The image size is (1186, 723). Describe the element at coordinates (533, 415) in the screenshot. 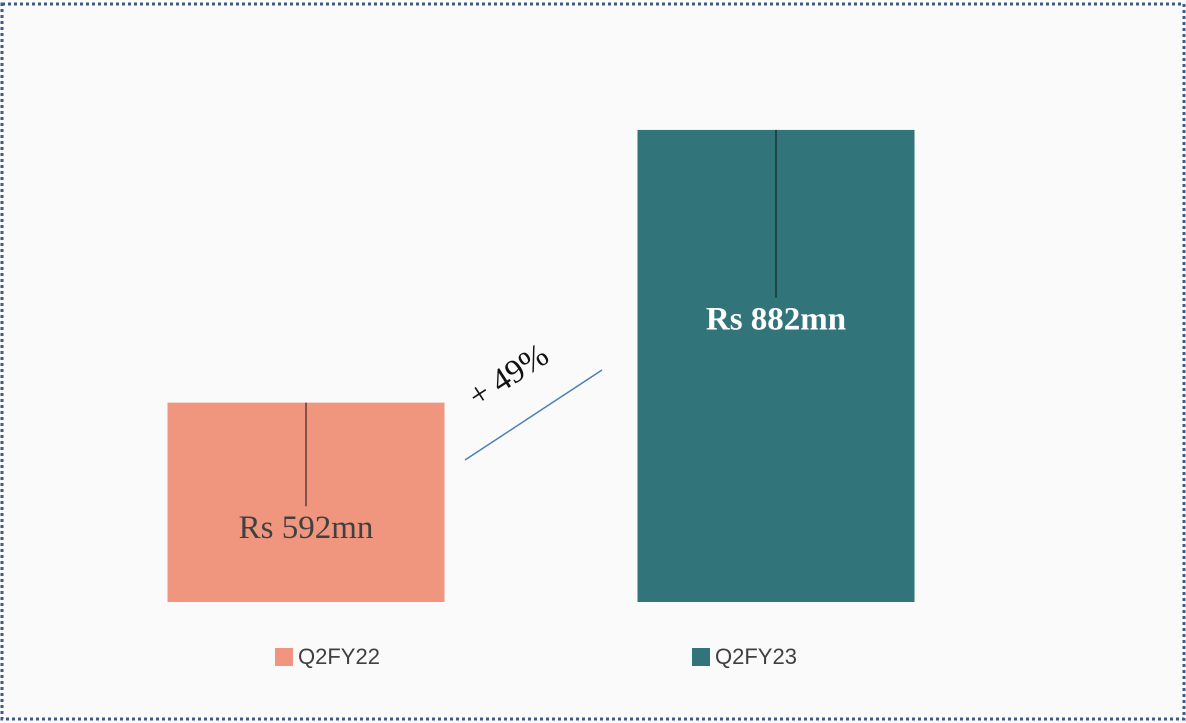

I see `growth-connector` at that location.